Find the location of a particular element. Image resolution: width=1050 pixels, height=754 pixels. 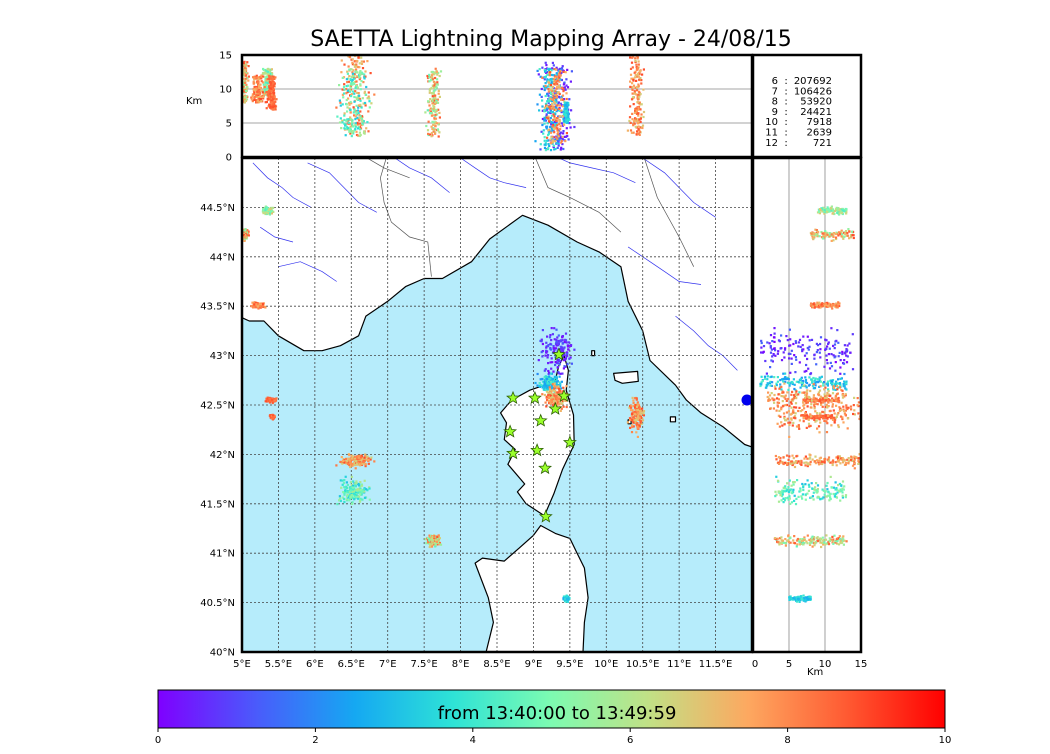

longitude-tick-label: 10.5°E is located at coordinates (643, 664).